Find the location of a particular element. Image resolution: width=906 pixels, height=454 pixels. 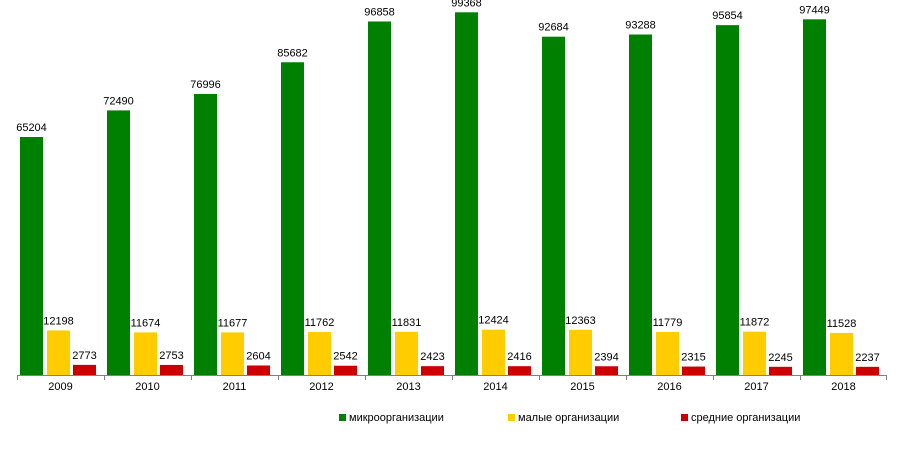

bar-small-2018 is located at coordinates (841, 353).